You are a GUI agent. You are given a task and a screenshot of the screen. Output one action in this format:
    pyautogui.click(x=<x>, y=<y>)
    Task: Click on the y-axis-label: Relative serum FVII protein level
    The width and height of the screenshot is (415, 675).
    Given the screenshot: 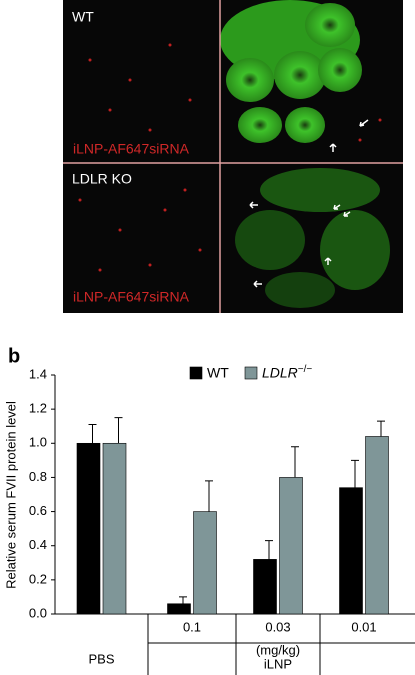 What is the action you would take?
    pyautogui.click(x=10, y=495)
    